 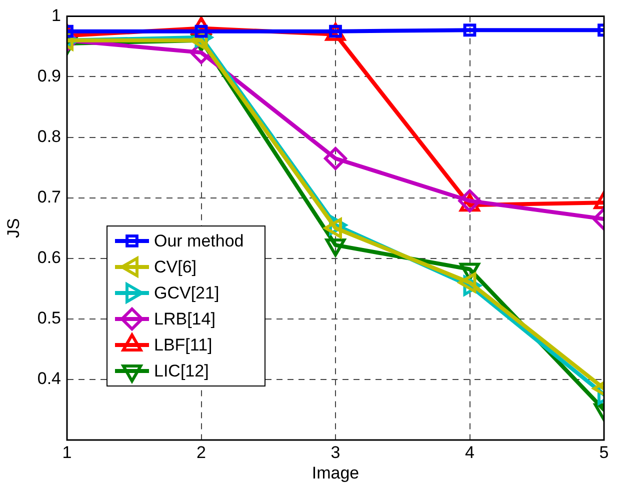 What do you see at coordinates (336, 472) in the screenshot?
I see `x-axis-title: Image` at bounding box center [336, 472].